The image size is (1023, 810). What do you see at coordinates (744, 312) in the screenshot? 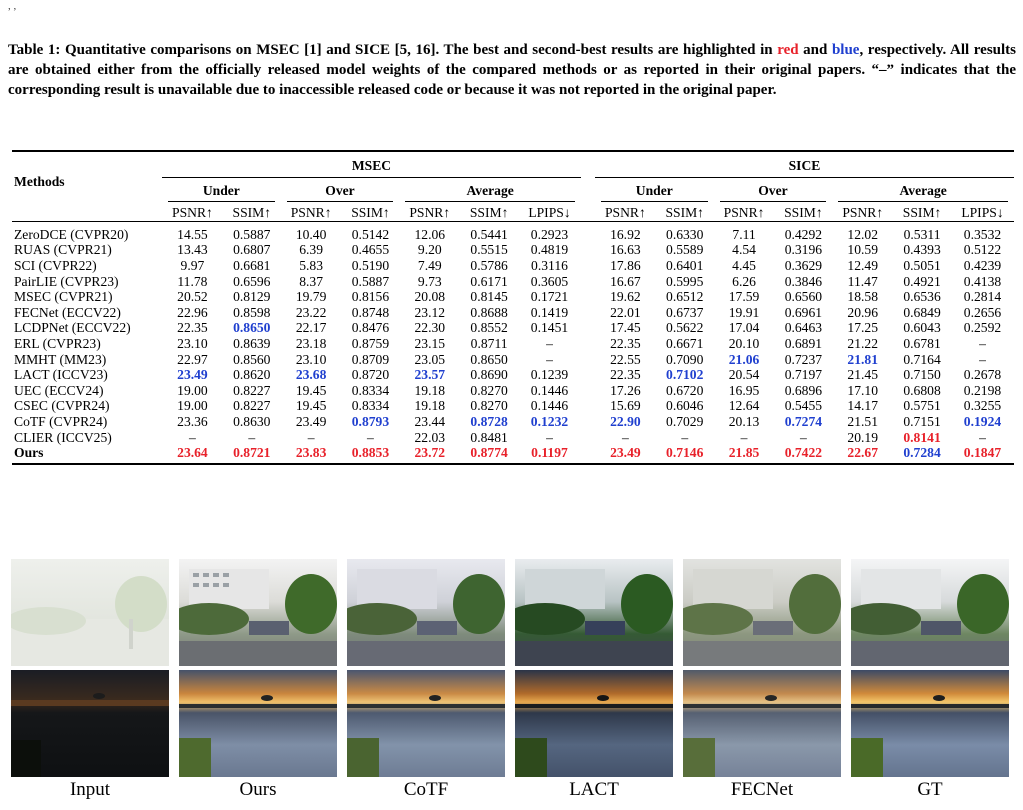
I see `table-cell: 19.91` at bounding box center [744, 312].